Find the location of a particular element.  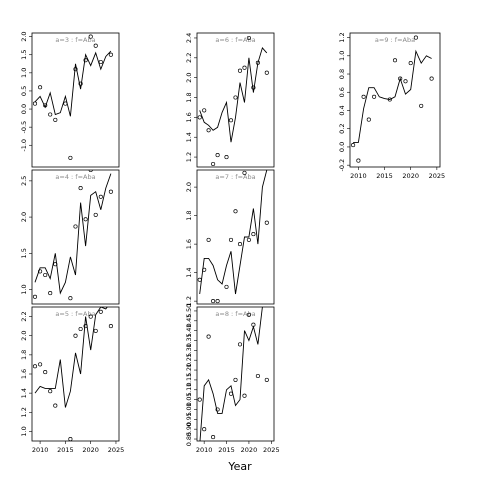

y-tick-label: 2.2 is located at coordinates (189, 58).